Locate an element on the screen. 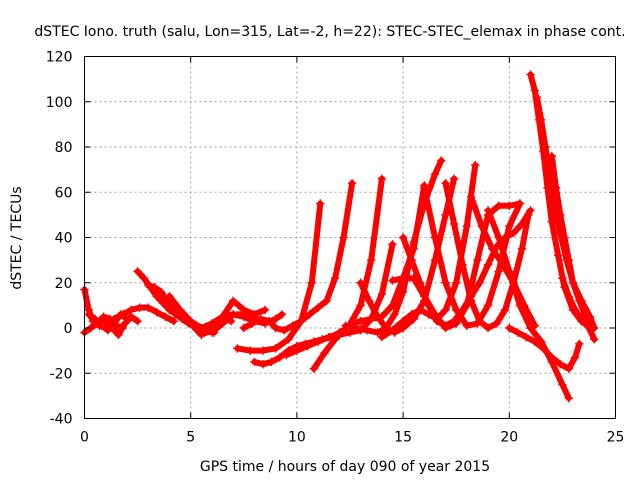 The image size is (640, 480). y-tick-label: 0 is located at coordinates (68, 329).